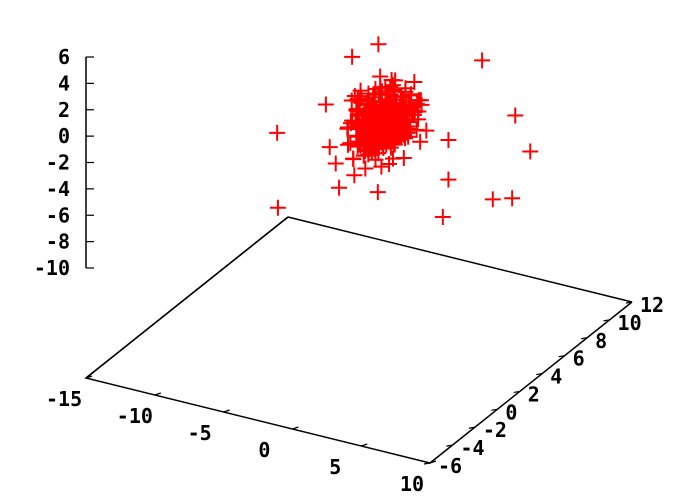 This screenshot has height=500, width=678. Describe the element at coordinates (534, 394) in the screenshot. I see `y-tick-label: 2` at that location.